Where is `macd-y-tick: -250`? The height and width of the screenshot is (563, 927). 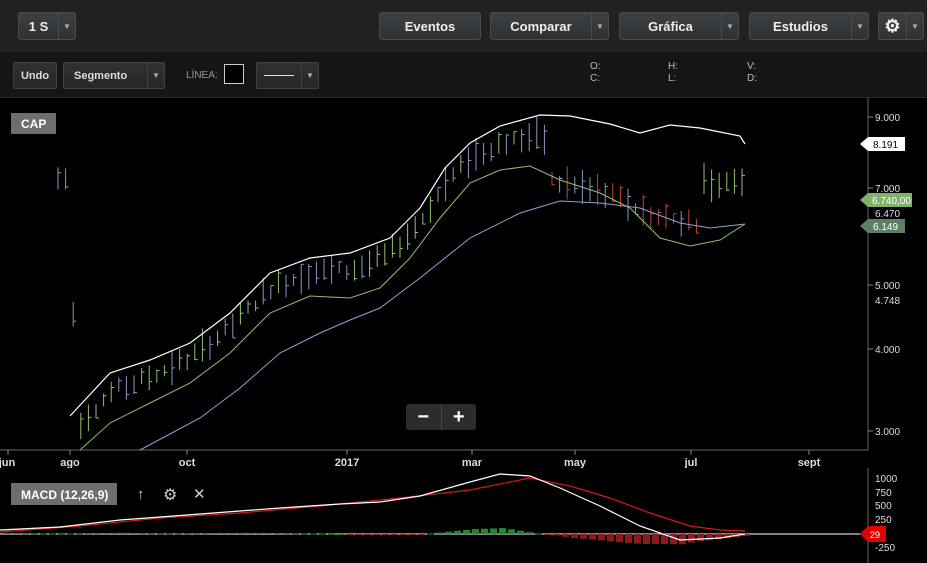 macd-y-tick: -250 is located at coordinates (885, 548).